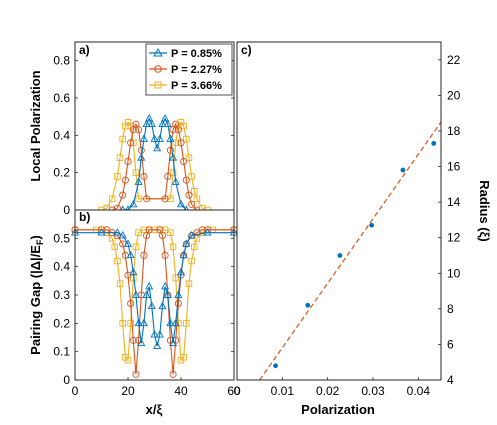 This screenshot has width=497, height=425. I want to click on panel-b-xlabel: x/ξ, so click(154, 409).